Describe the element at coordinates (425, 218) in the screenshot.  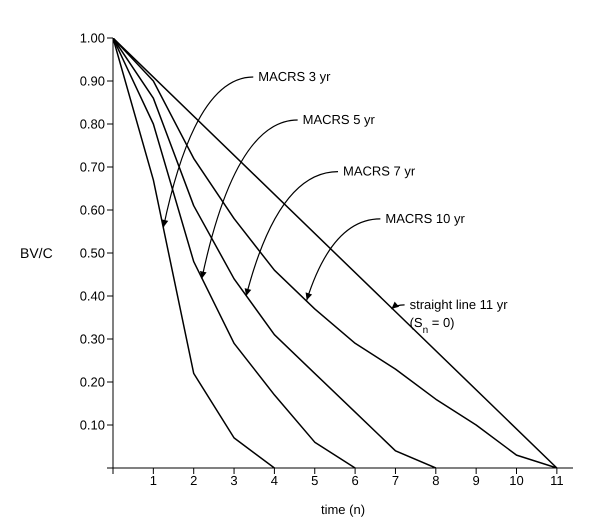
I see `annotation: MACRS 10 yr` at that location.